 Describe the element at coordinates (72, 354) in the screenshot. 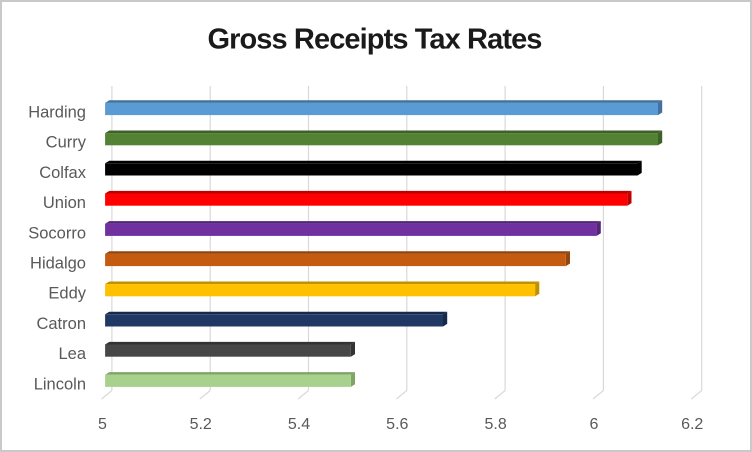

I see `svg-text: Lea` at that location.